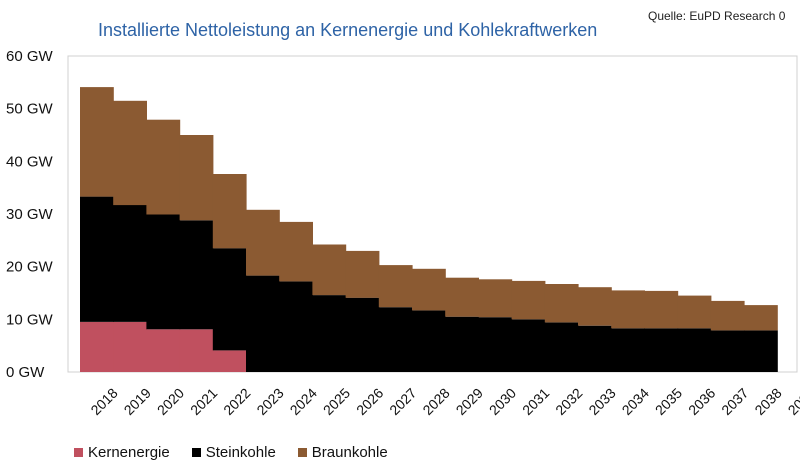  I want to click on x-tick-label: 2018, so click(103, 401).